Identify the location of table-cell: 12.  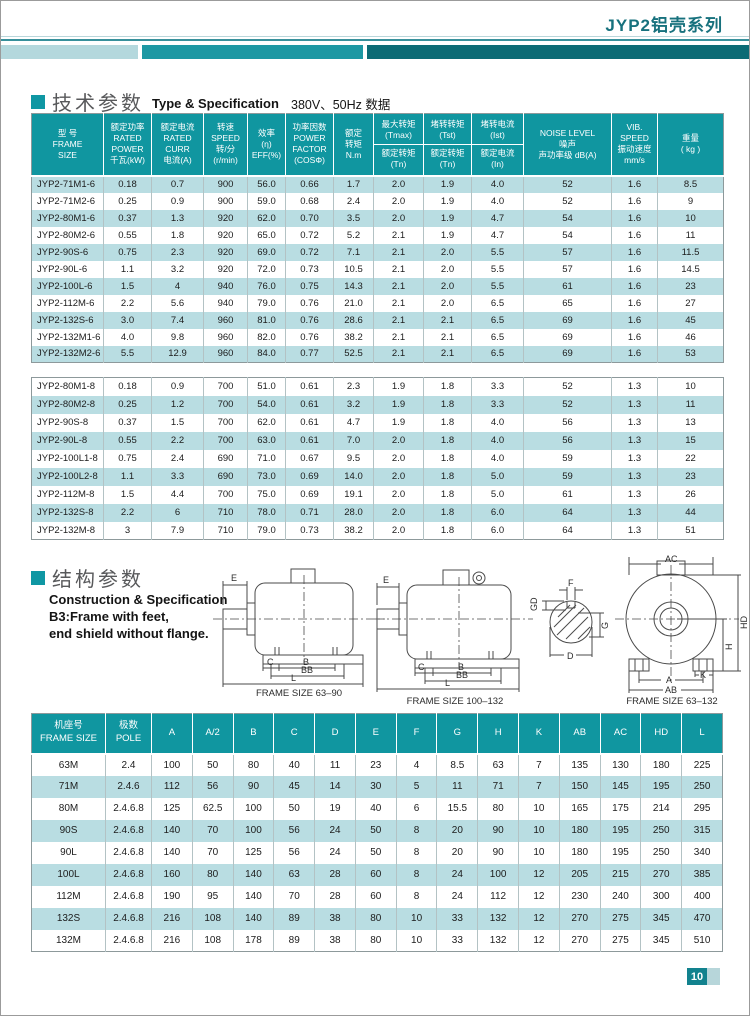
(539, 940).